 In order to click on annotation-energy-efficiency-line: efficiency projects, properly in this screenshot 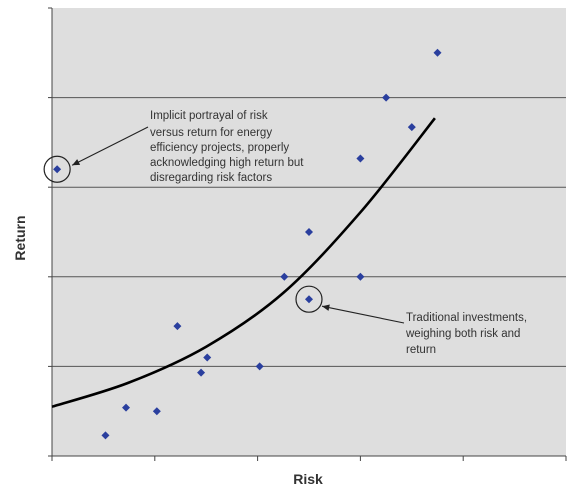, I will do `click(219, 148)`.